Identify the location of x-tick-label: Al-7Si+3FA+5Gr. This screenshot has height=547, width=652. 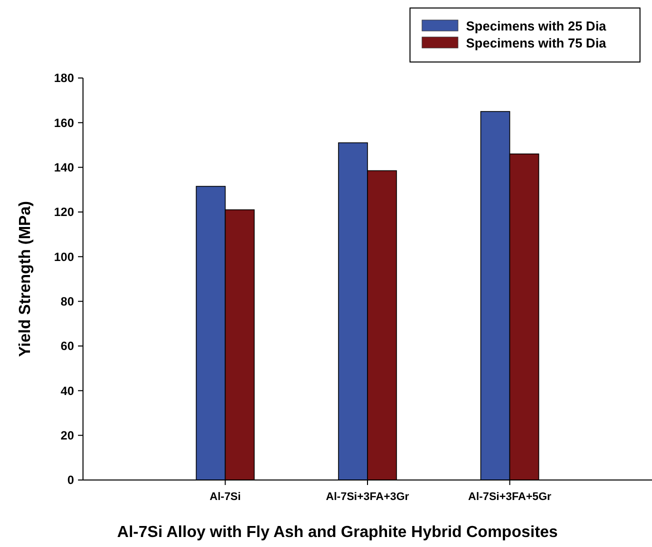
(510, 497).